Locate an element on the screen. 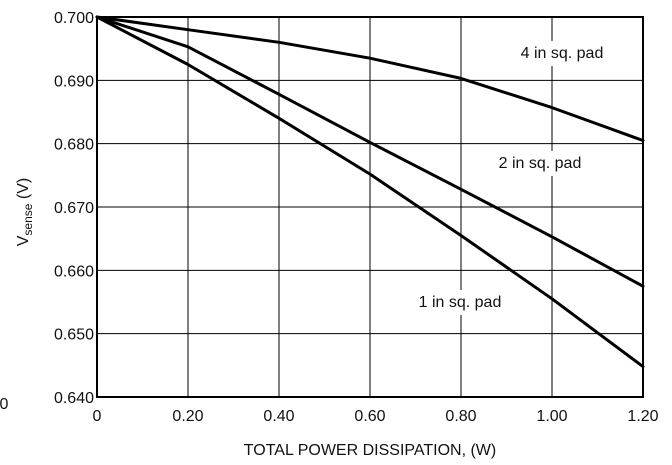  y-axis-title-unit: (V) is located at coordinates (23, 191).